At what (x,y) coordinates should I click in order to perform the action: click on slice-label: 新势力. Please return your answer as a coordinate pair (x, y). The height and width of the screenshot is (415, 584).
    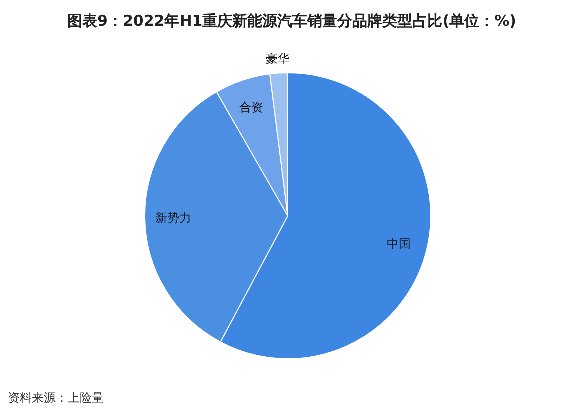
    Looking at the image, I should click on (174, 217).